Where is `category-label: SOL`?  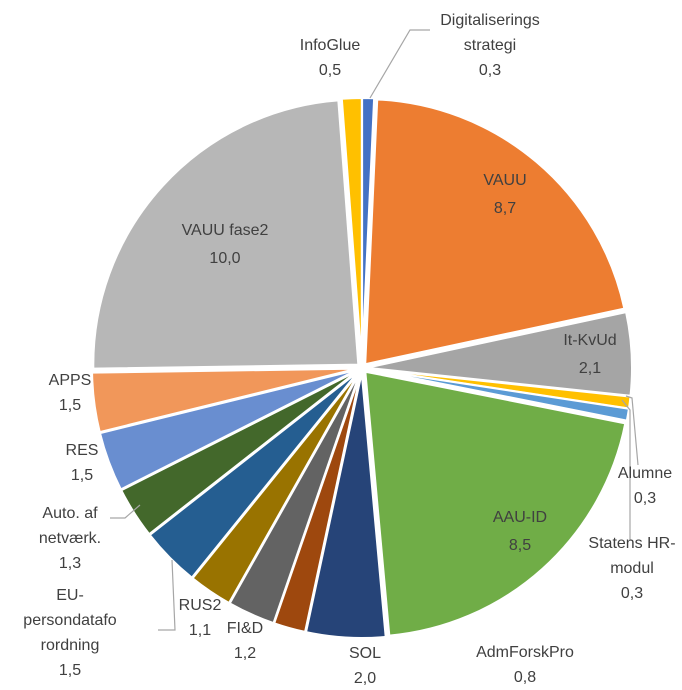
category-label: SOL is located at coordinates (365, 653).